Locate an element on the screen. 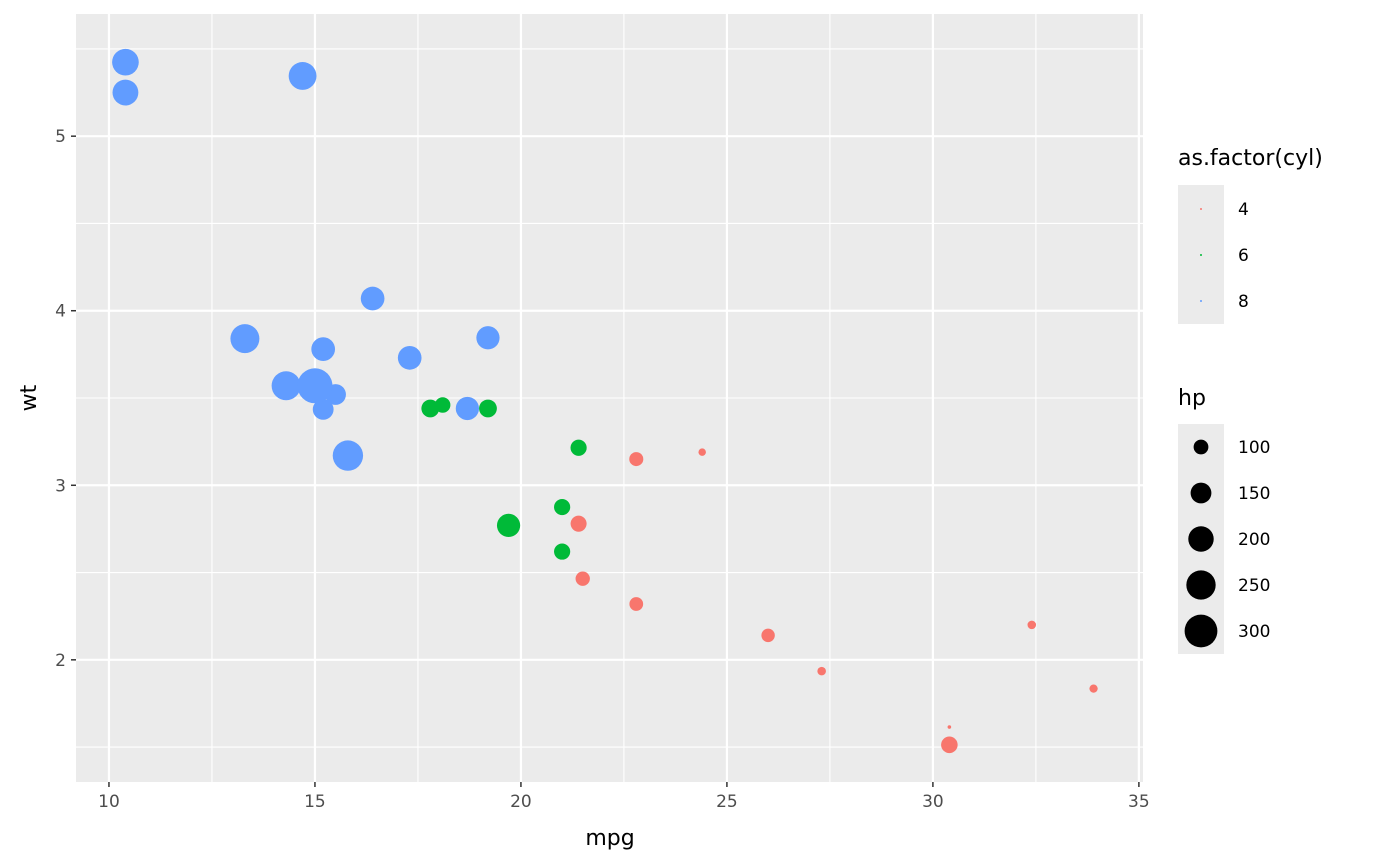 The width and height of the screenshot is (1400, 866). y-tick-label: 4 is located at coordinates (60, 312).